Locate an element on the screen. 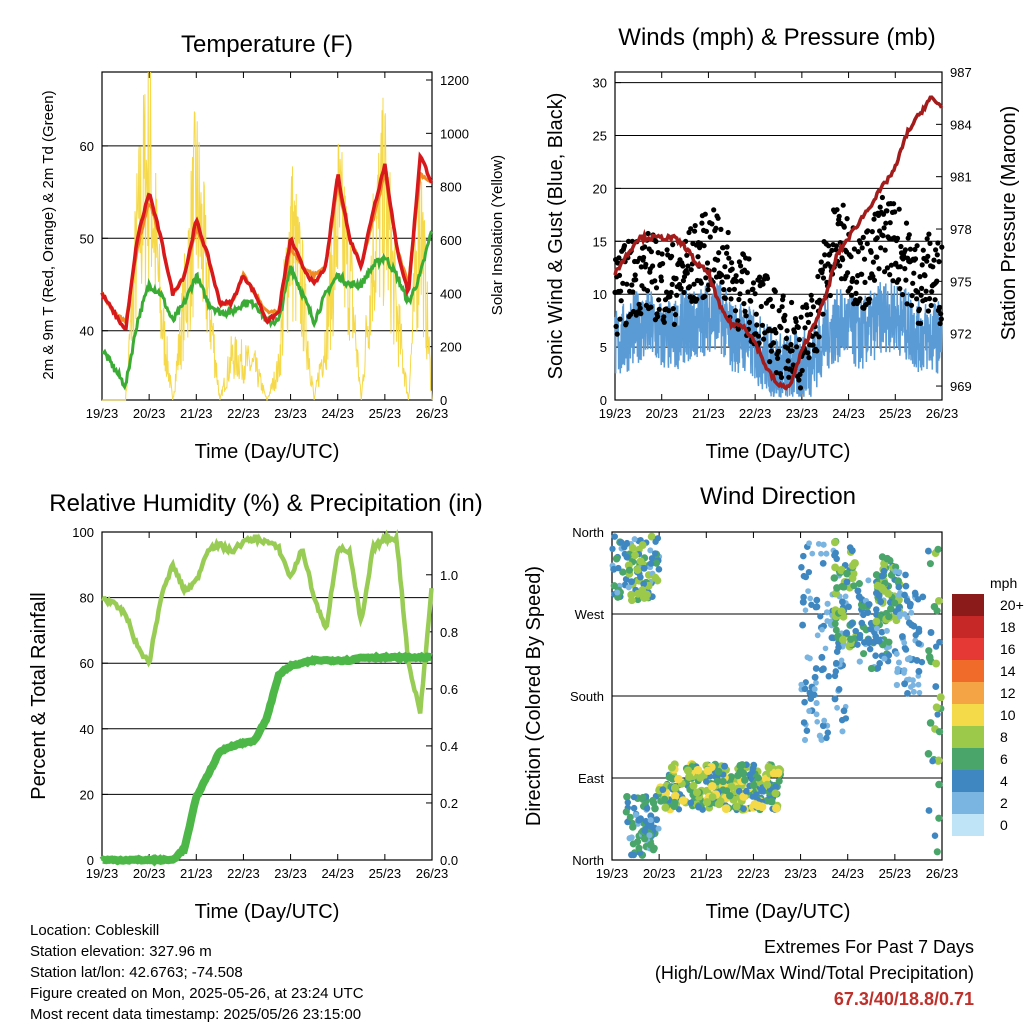 The height and width of the screenshot is (1025, 1024). precip-line is located at coordinates (266, 759).